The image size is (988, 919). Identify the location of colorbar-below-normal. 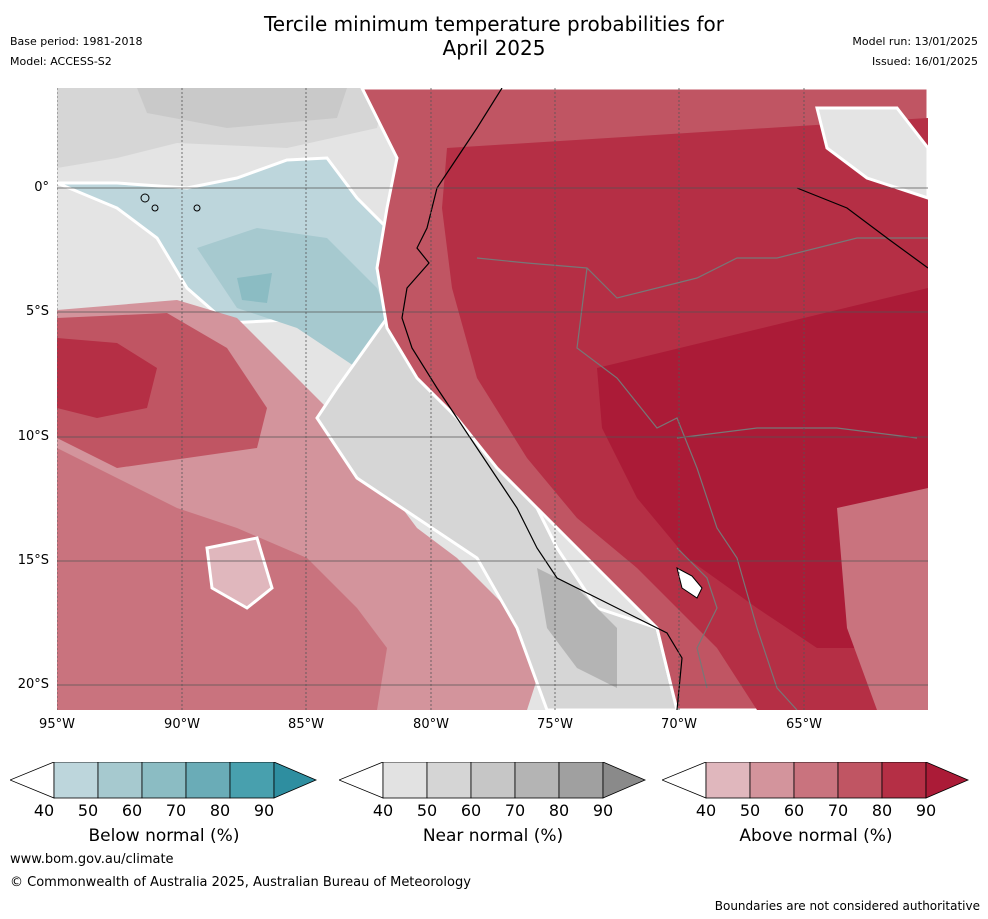
(163, 781).